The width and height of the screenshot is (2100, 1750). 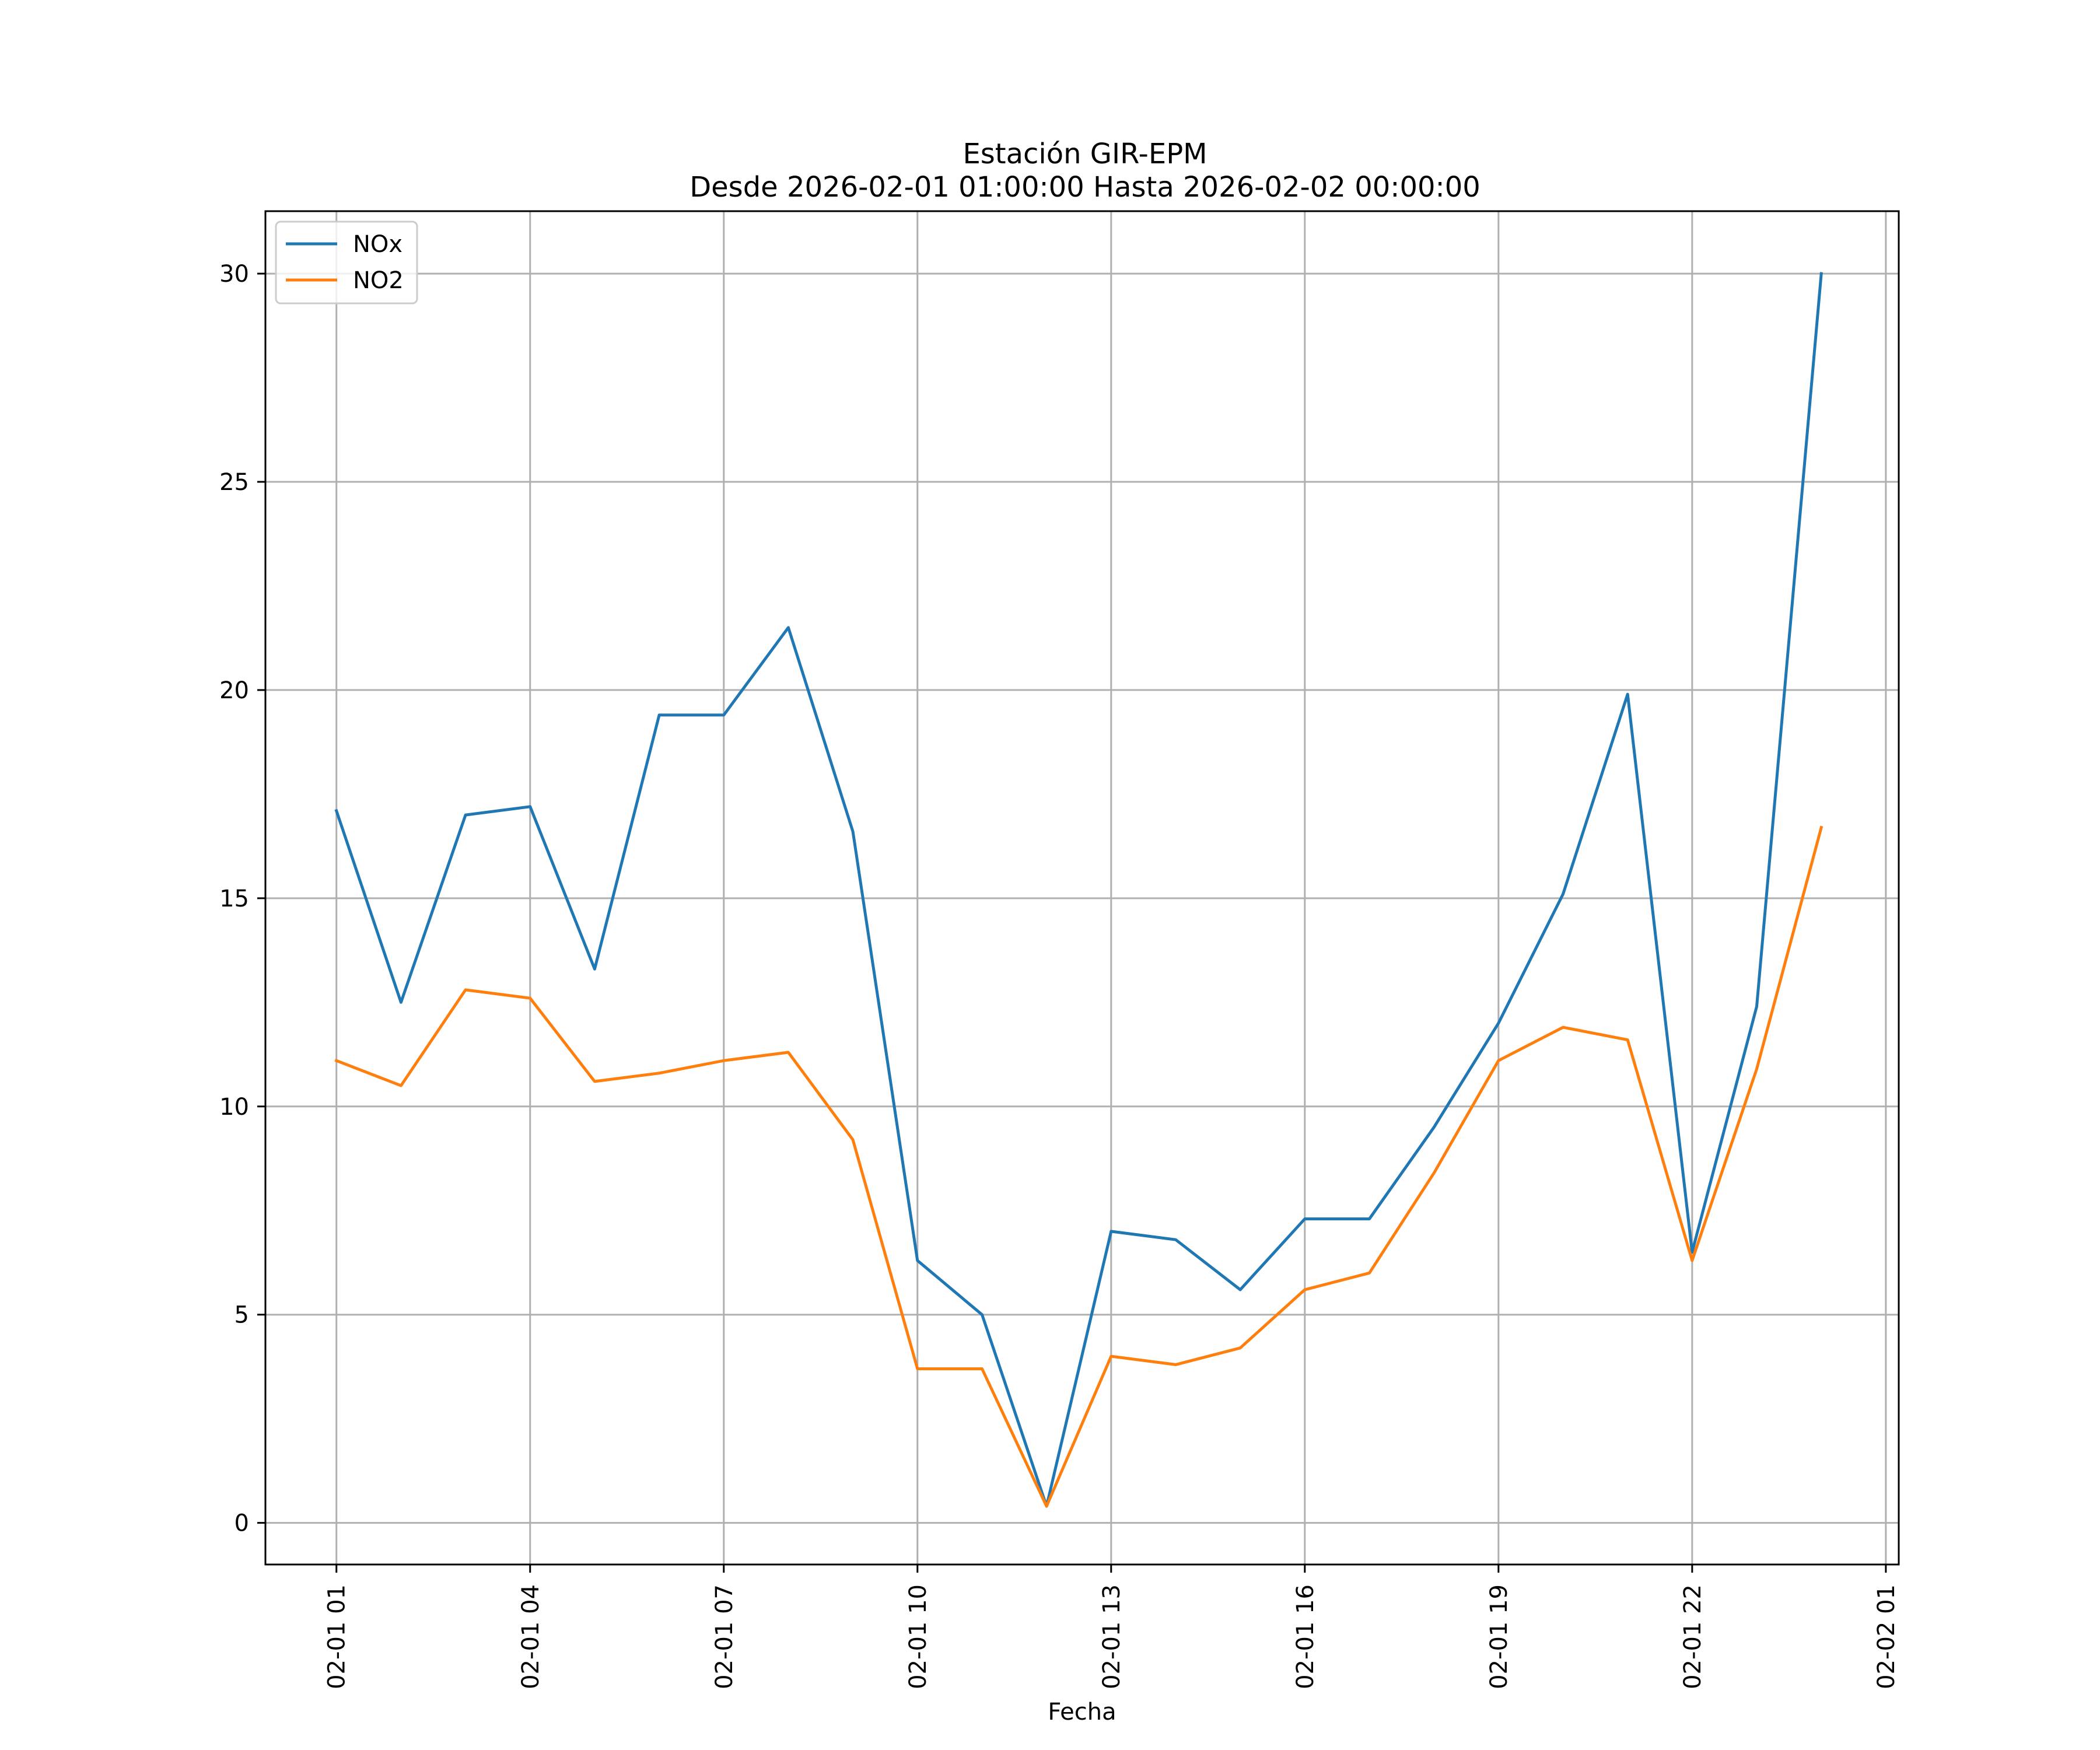 What do you see at coordinates (234, 690) in the screenshot?
I see `y-tick-label: 20` at bounding box center [234, 690].